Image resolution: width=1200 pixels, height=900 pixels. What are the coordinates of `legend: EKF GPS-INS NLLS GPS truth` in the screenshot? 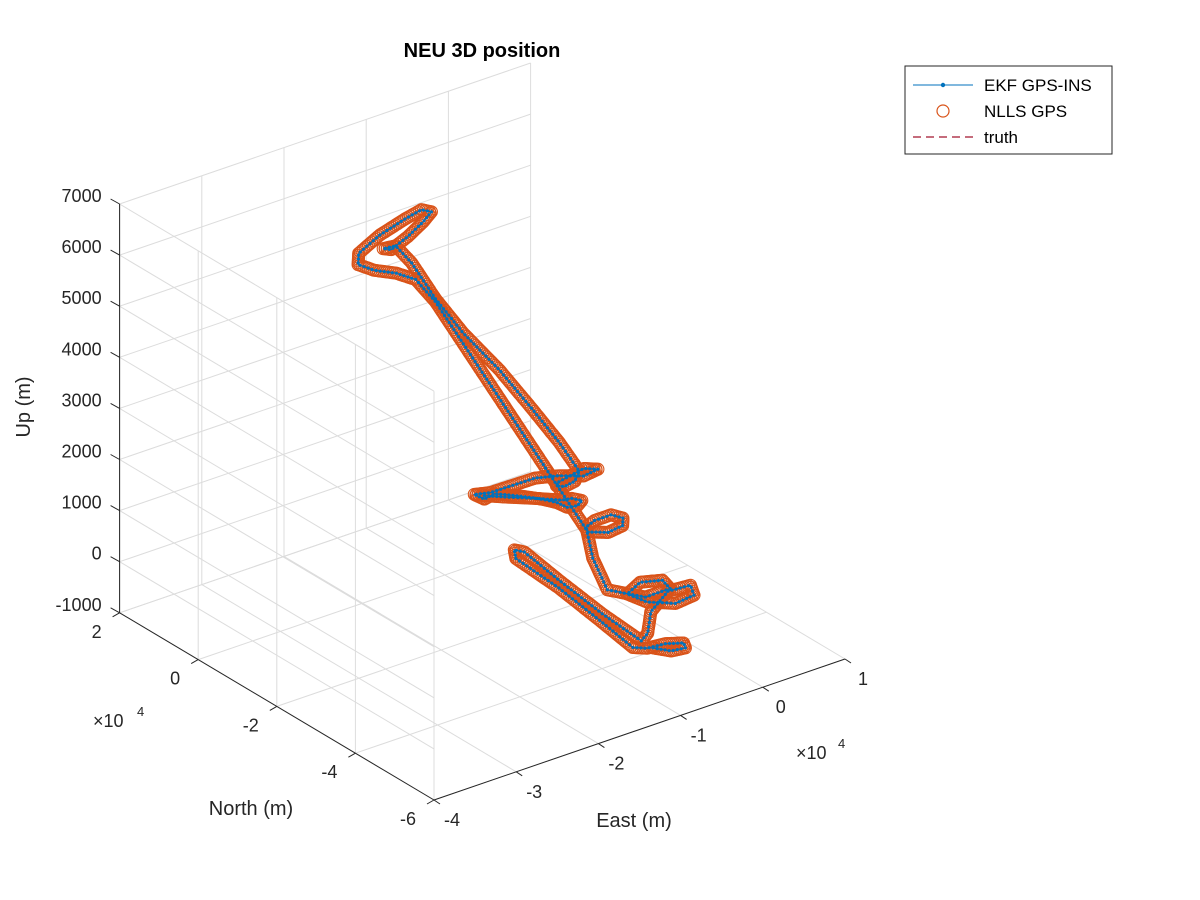 It's located at (1008, 110).